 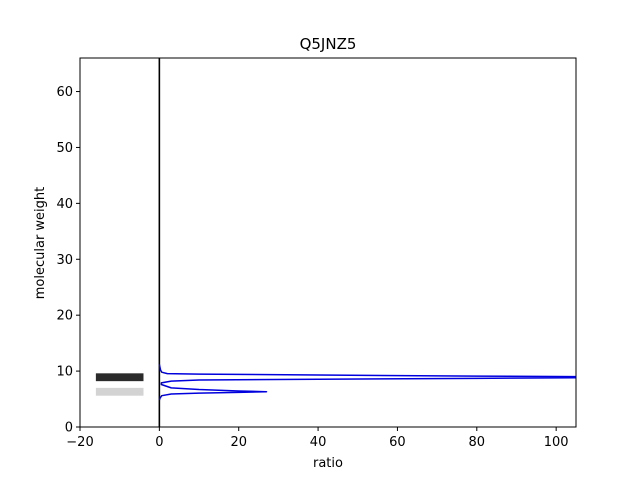 I want to click on x-tick-label: 80, so click(x=477, y=442).